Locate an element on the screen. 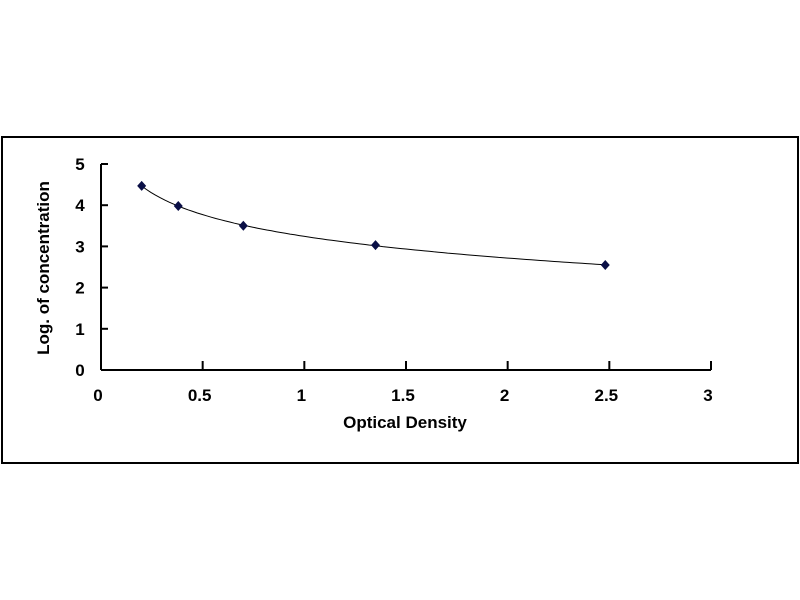 This screenshot has width=800, height=600. trend-curve is located at coordinates (373, 225).